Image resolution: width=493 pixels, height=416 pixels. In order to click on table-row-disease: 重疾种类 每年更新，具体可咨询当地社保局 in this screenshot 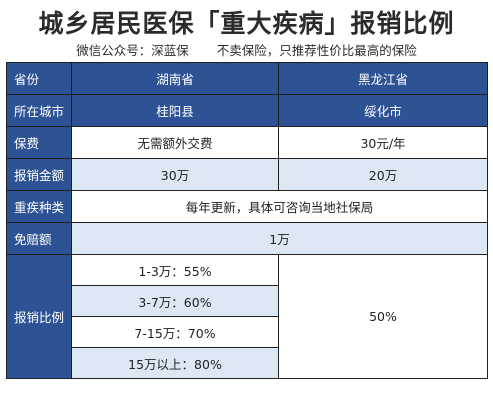, I will do `click(247, 206)`.